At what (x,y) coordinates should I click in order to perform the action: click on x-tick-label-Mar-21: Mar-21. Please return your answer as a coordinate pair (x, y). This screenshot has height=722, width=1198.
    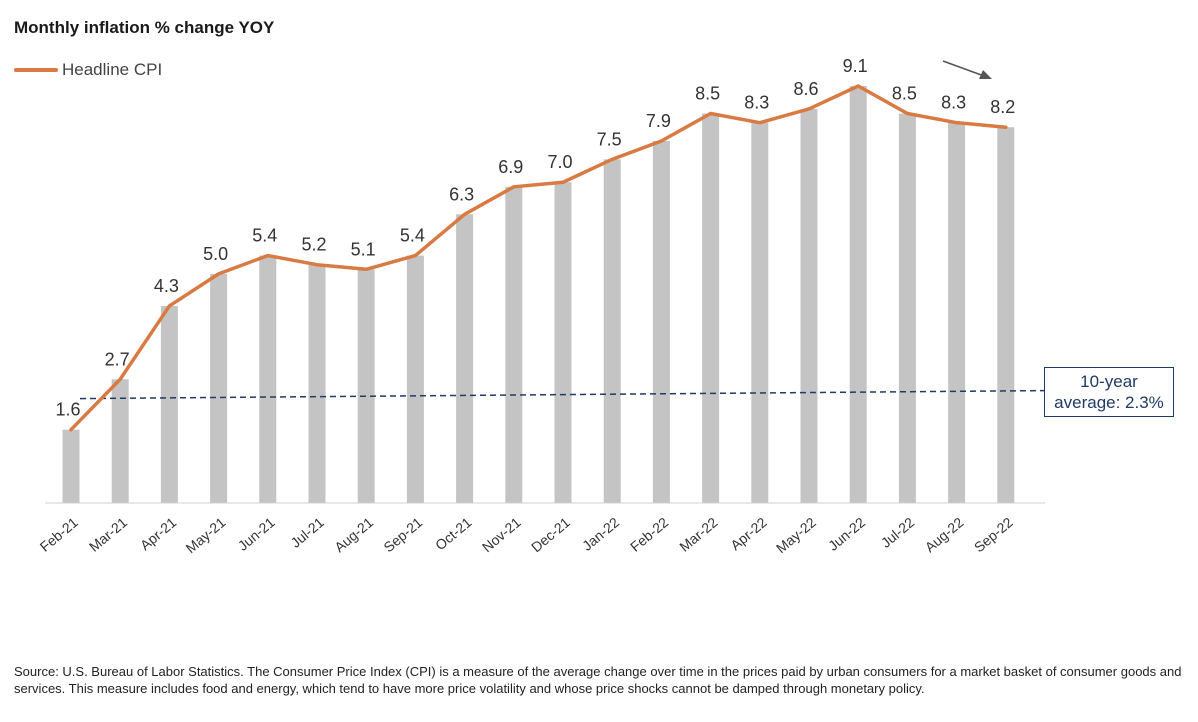
    Looking at the image, I should click on (108, 534).